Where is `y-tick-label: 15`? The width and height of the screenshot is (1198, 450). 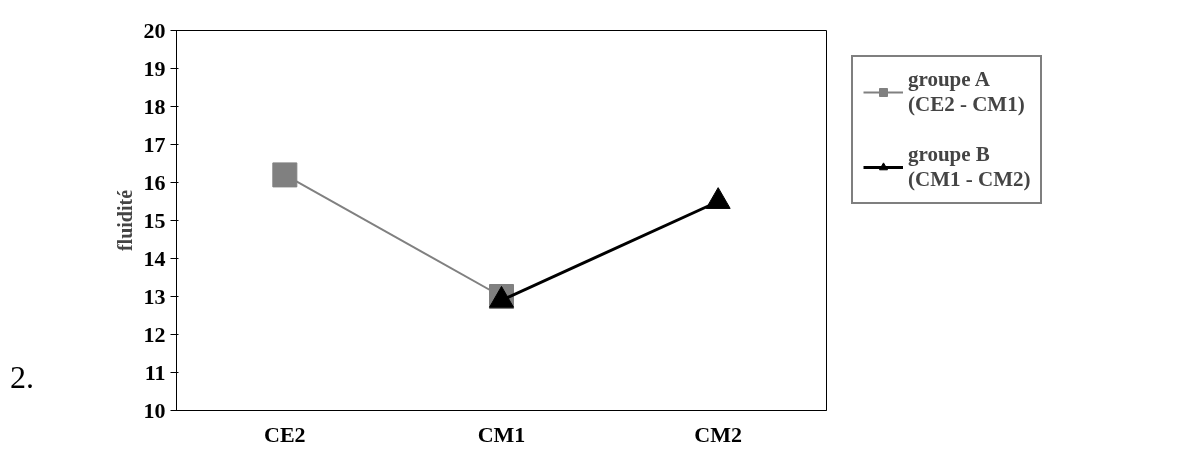
y-tick-label: 15 is located at coordinates (154, 220).